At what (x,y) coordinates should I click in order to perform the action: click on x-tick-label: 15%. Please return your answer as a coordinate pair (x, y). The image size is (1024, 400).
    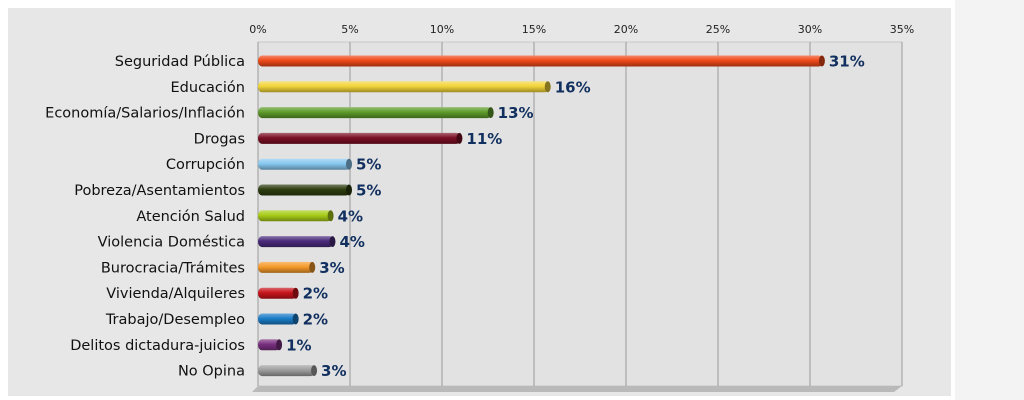
    Looking at the image, I should click on (534, 29).